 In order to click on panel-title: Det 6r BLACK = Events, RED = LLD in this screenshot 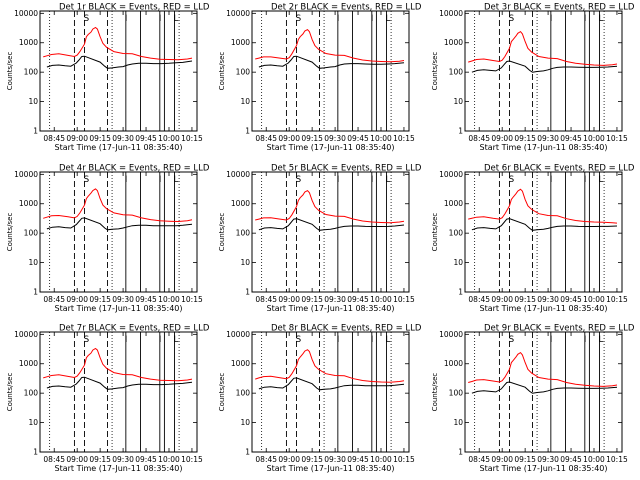, I will do `click(559, 169)`.